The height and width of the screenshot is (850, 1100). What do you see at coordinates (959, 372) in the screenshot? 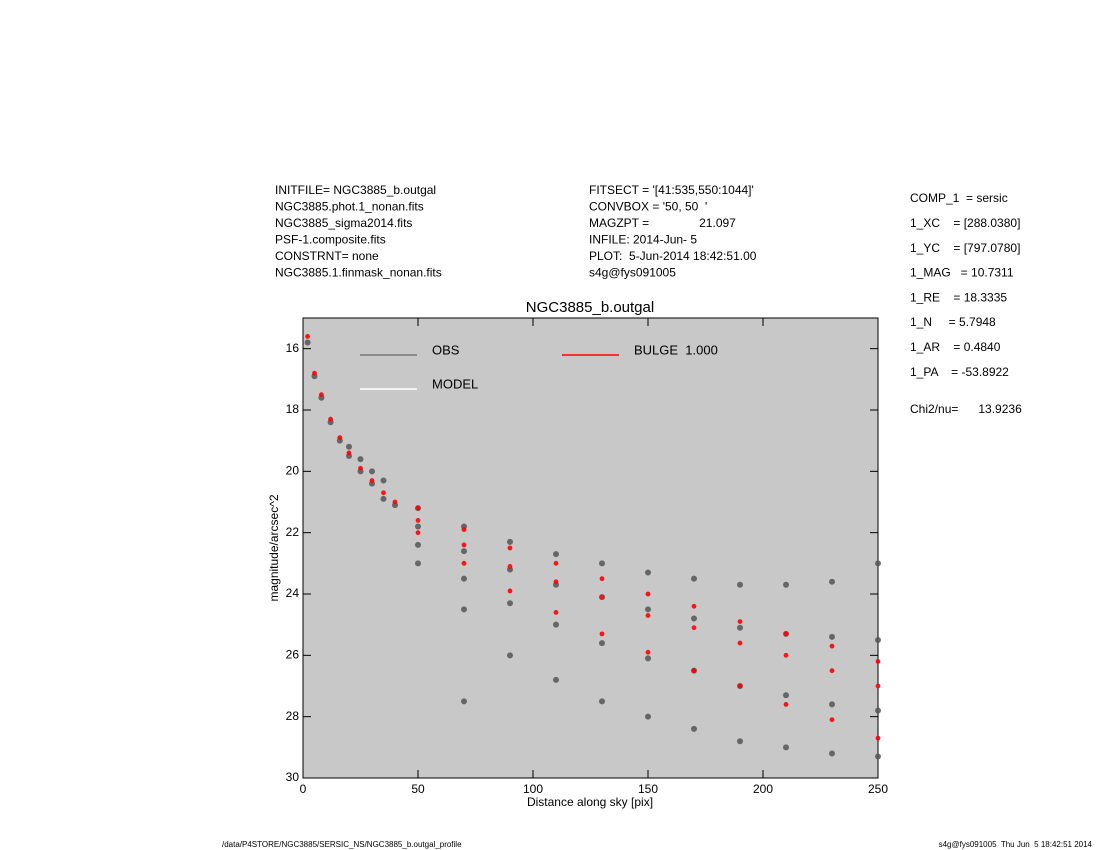
I see `parameter: 1_PA = -53.8922` at bounding box center [959, 372].